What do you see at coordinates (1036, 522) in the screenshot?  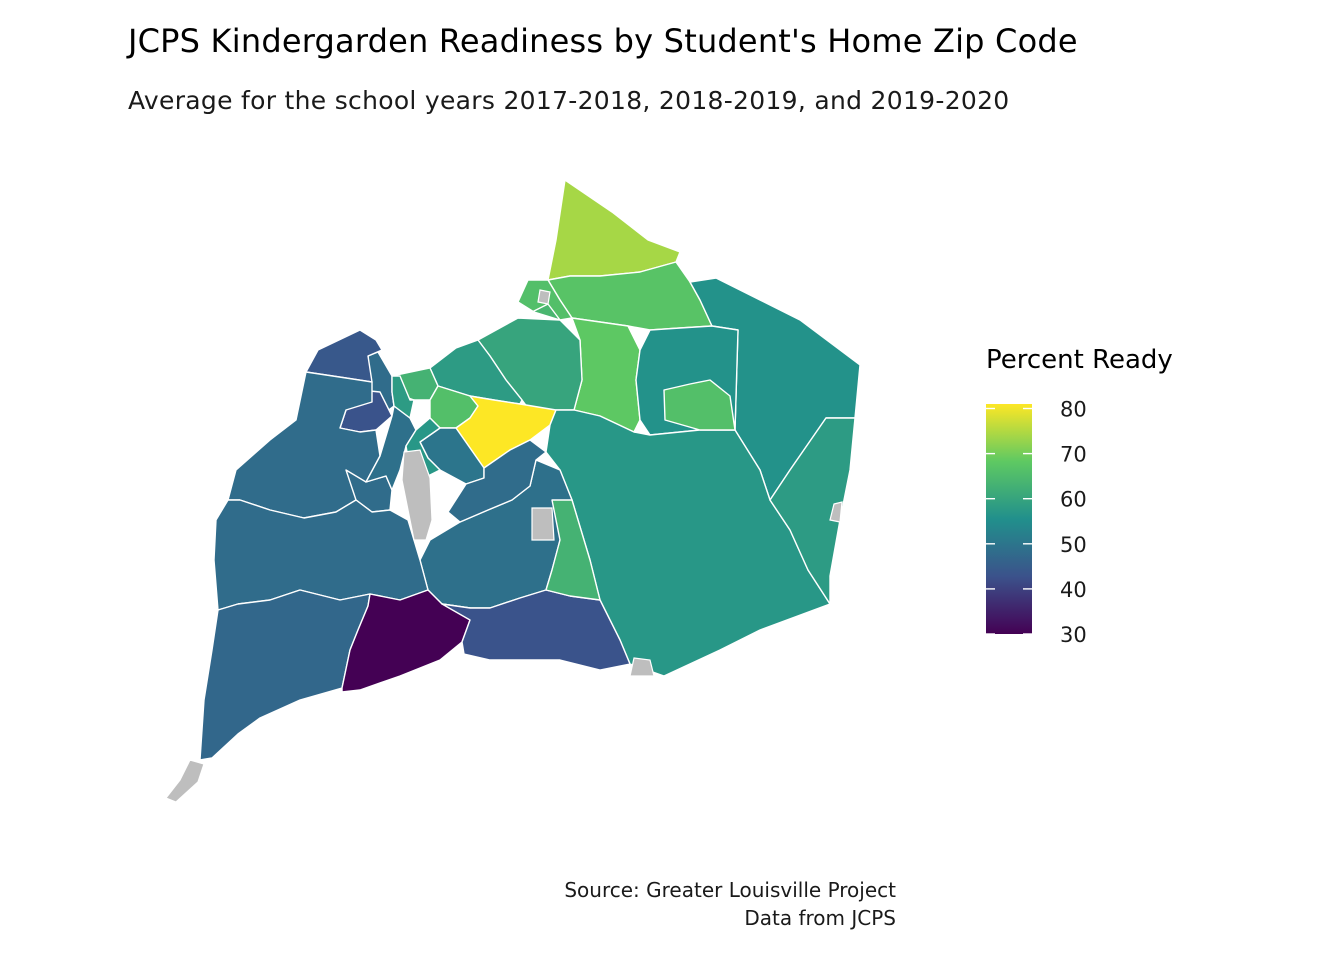 I see `color-legend: 30 40 50 60 70 80` at bounding box center [1036, 522].